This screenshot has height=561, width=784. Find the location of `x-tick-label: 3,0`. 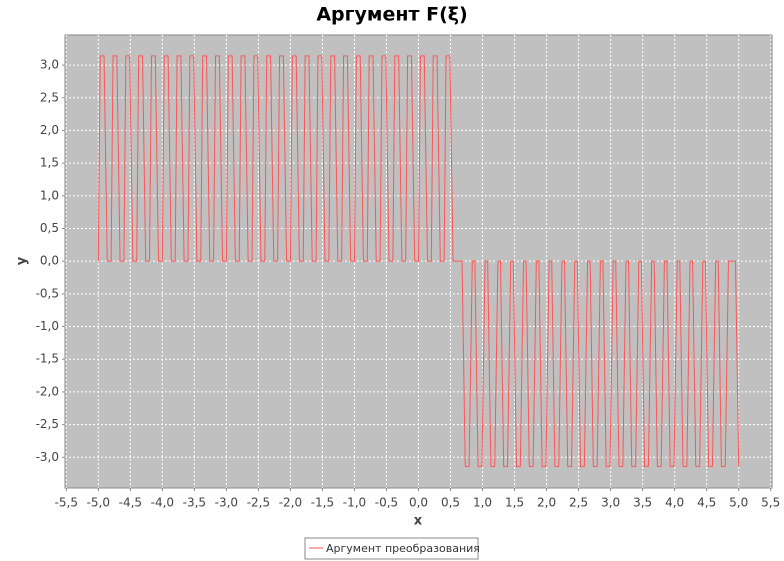

x-tick-label: 3,0 is located at coordinates (610, 503).